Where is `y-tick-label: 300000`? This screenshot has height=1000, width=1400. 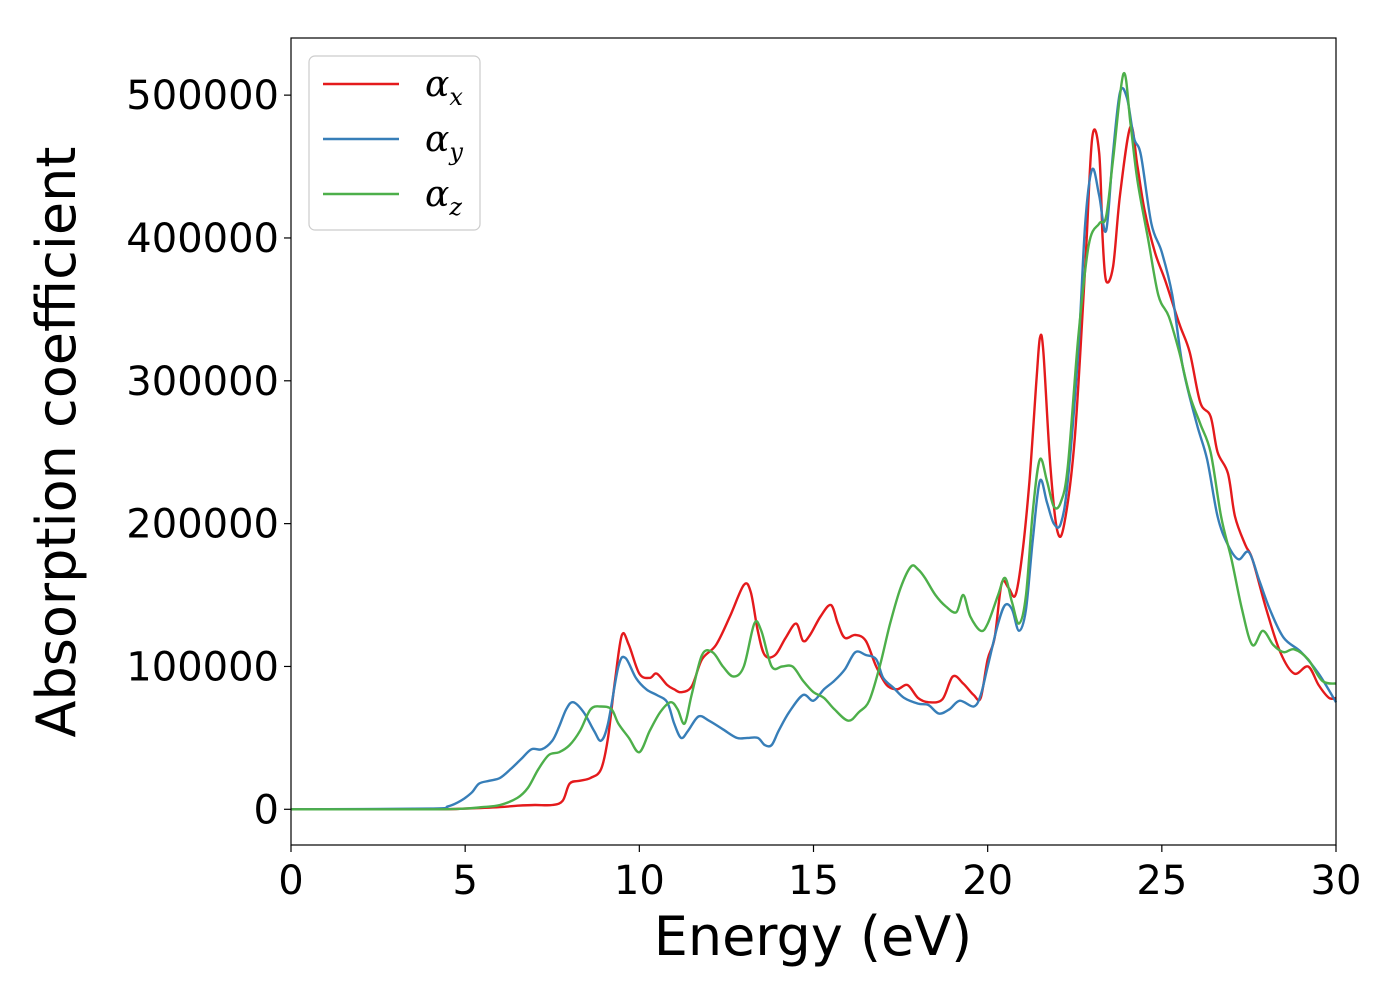 y-tick-label: 300000 is located at coordinates (202, 382).